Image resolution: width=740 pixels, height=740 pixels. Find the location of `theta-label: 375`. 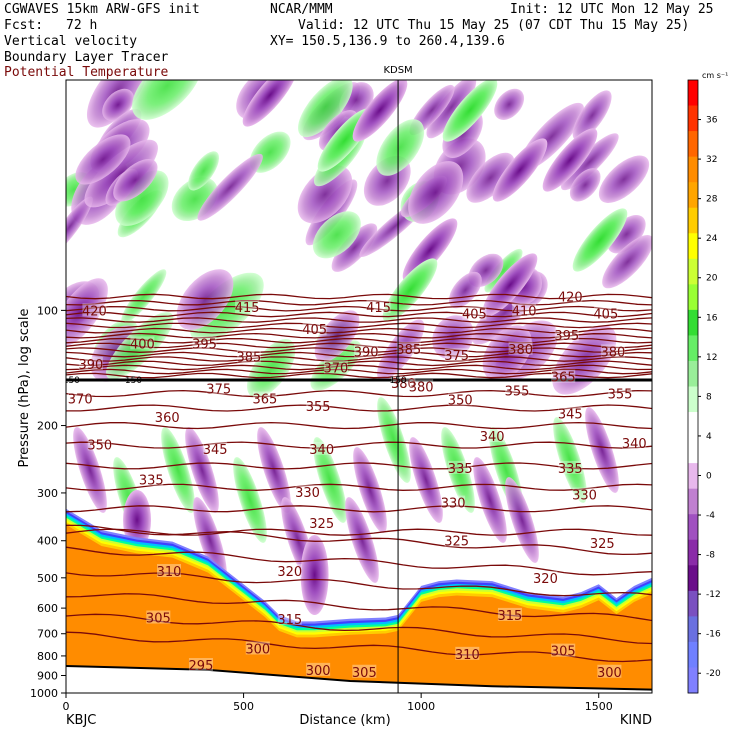

theta-label: 375 is located at coordinates (218, 389).